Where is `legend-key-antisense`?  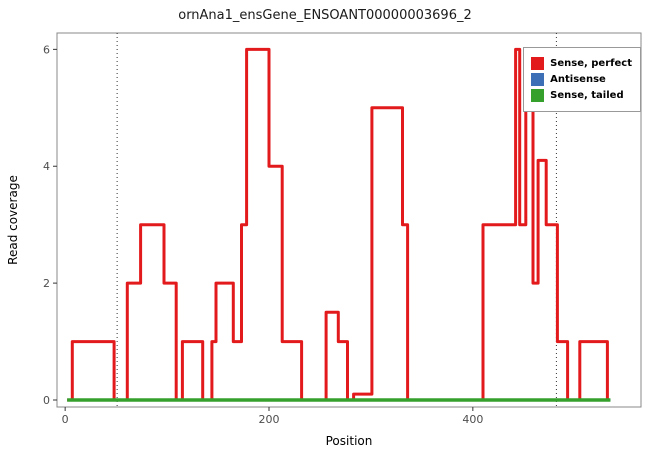
legend-key-antisense is located at coordinates (538, 79).